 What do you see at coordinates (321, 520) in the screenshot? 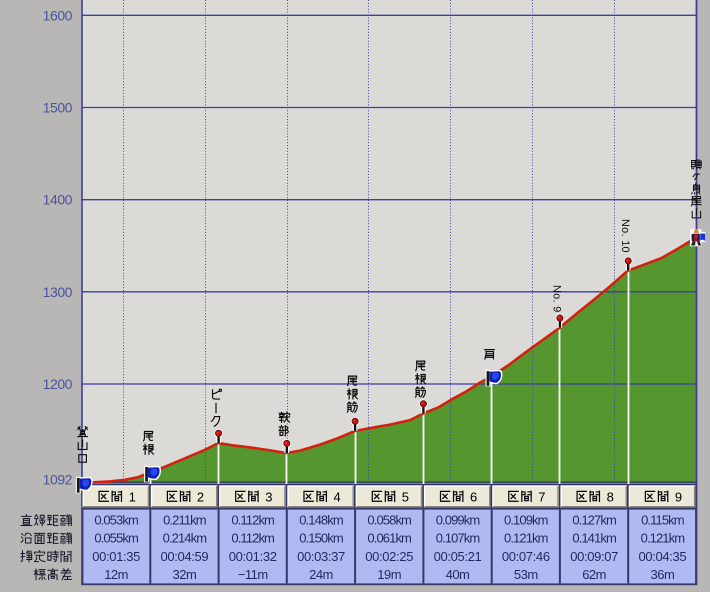
I see `svg-text: 0.148km` at bounding box center [321, 520].